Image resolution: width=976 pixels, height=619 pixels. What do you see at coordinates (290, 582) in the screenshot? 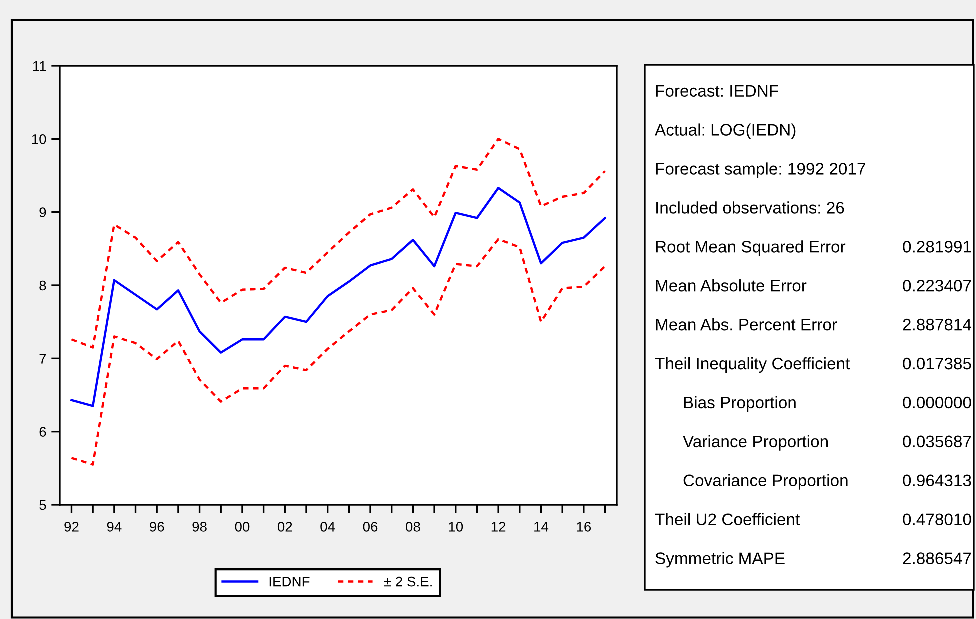
I see `legend-label: IEDNF` at bounding box center [290, 582].